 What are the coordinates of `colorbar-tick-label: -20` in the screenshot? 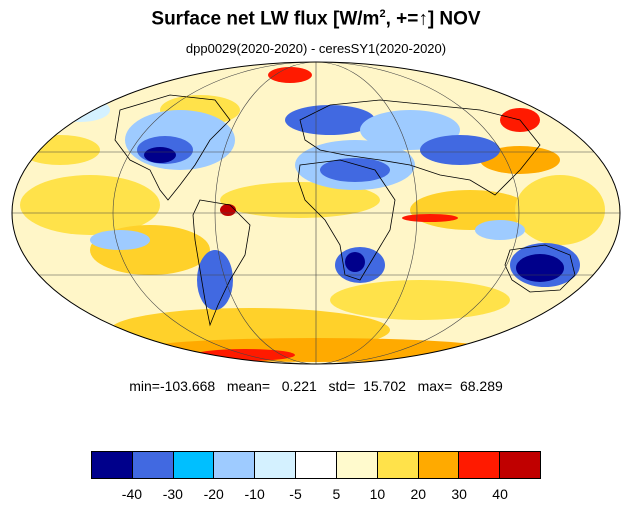 It's located at (213, 494).